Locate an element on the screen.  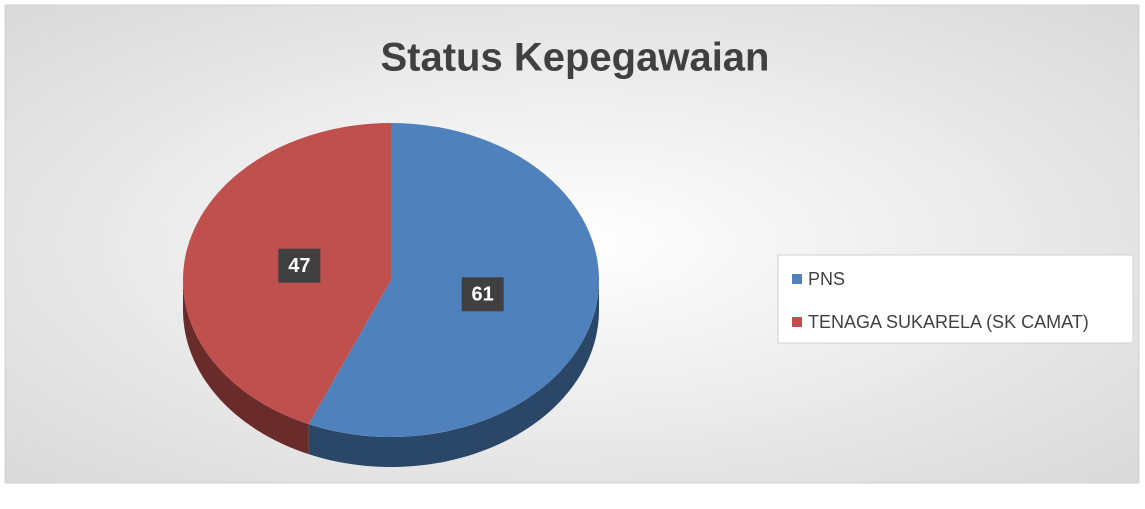
data-label: 61 is located at coordinates (483, 295).